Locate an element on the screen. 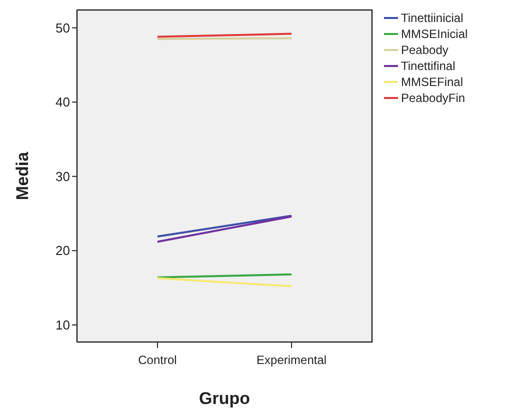  y-axis-title: Media is located at coordinates (22, 175).